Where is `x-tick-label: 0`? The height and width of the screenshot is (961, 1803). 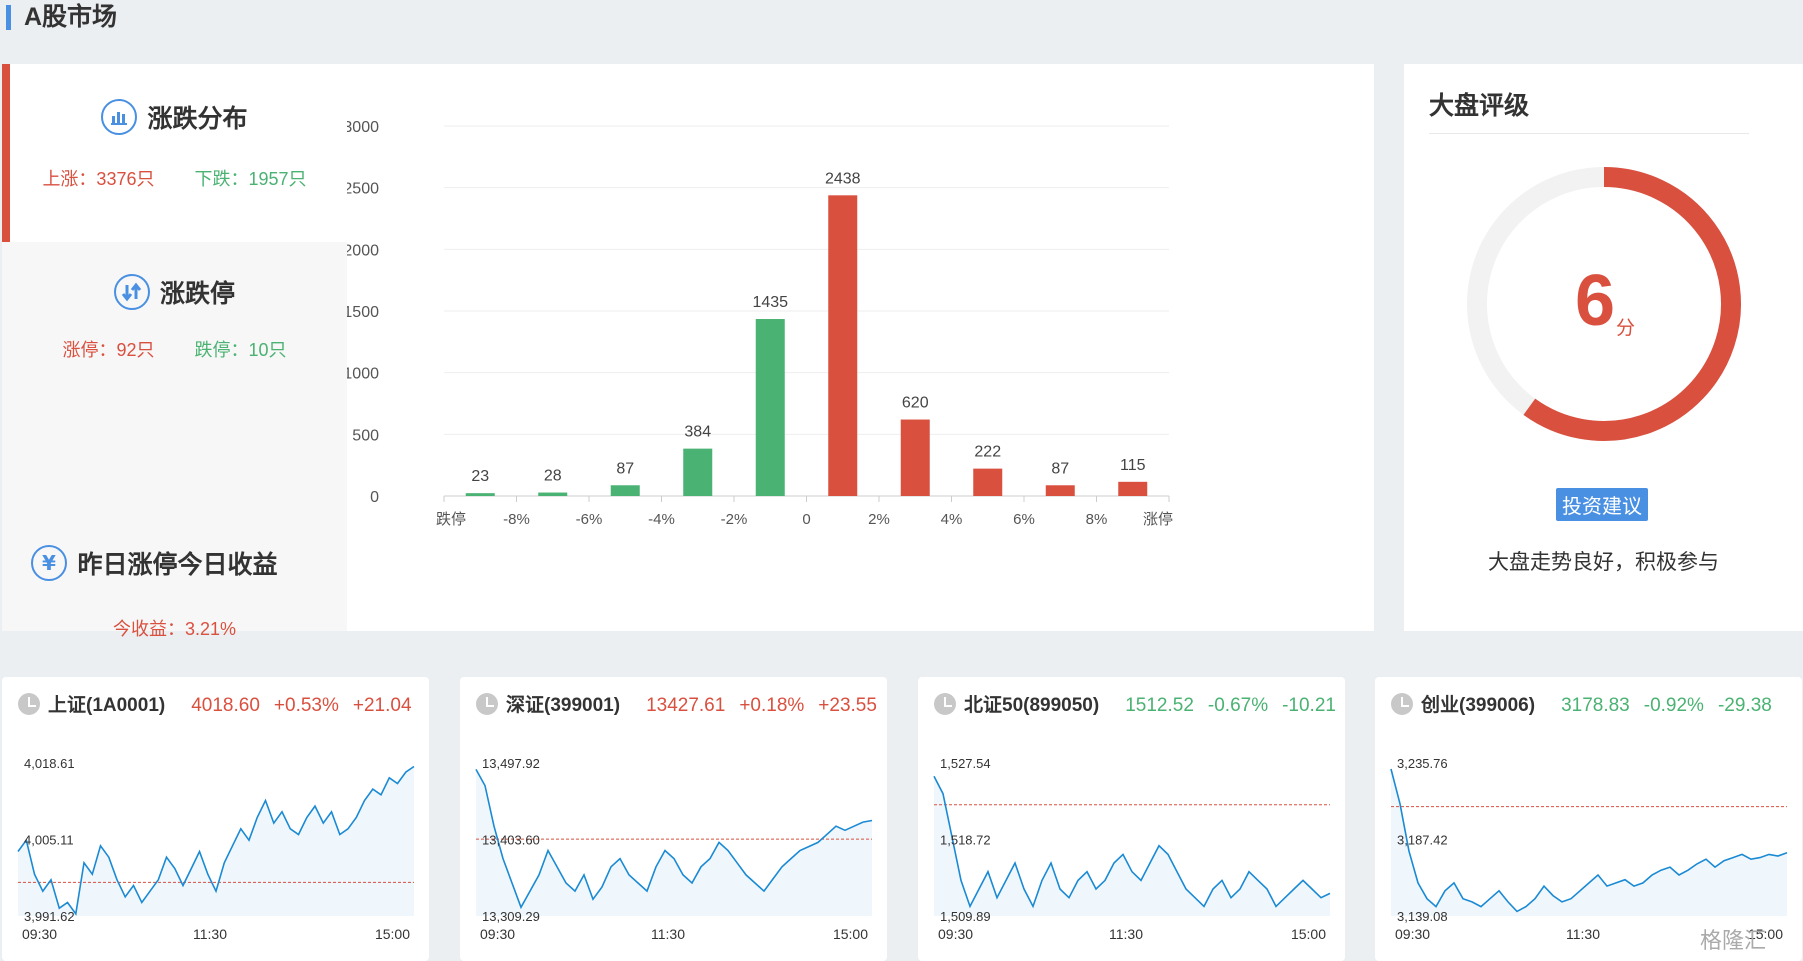
x-tick-label: 0 is located at coordinates (806, 519).